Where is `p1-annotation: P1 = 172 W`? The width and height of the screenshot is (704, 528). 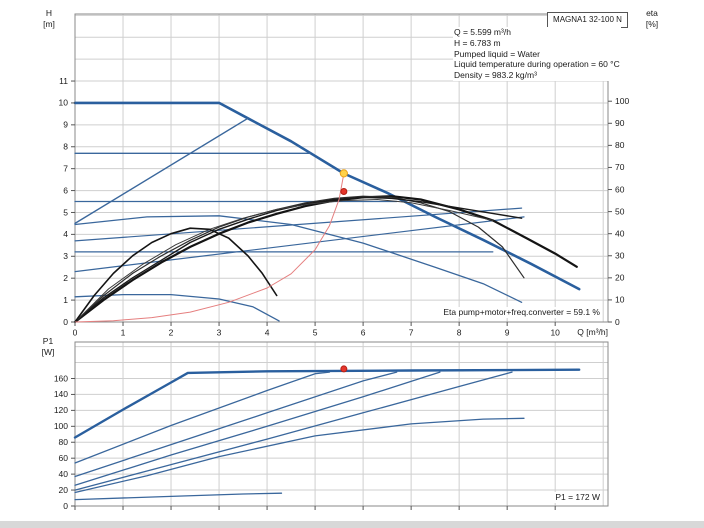 p1-annotation: P1 = 172 W is located at coordinates (577, 497).